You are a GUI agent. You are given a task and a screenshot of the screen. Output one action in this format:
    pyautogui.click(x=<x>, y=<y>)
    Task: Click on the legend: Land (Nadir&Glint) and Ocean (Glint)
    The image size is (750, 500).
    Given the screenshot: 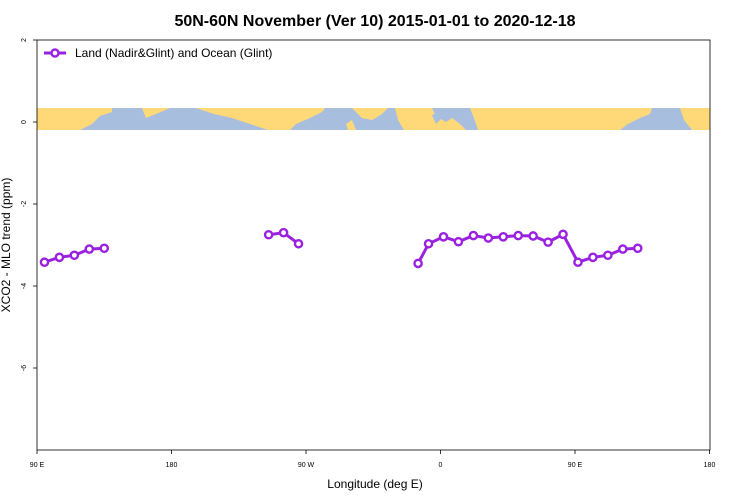 What is the action you would take?
    pyautogui.click(x=158, y=53)
    